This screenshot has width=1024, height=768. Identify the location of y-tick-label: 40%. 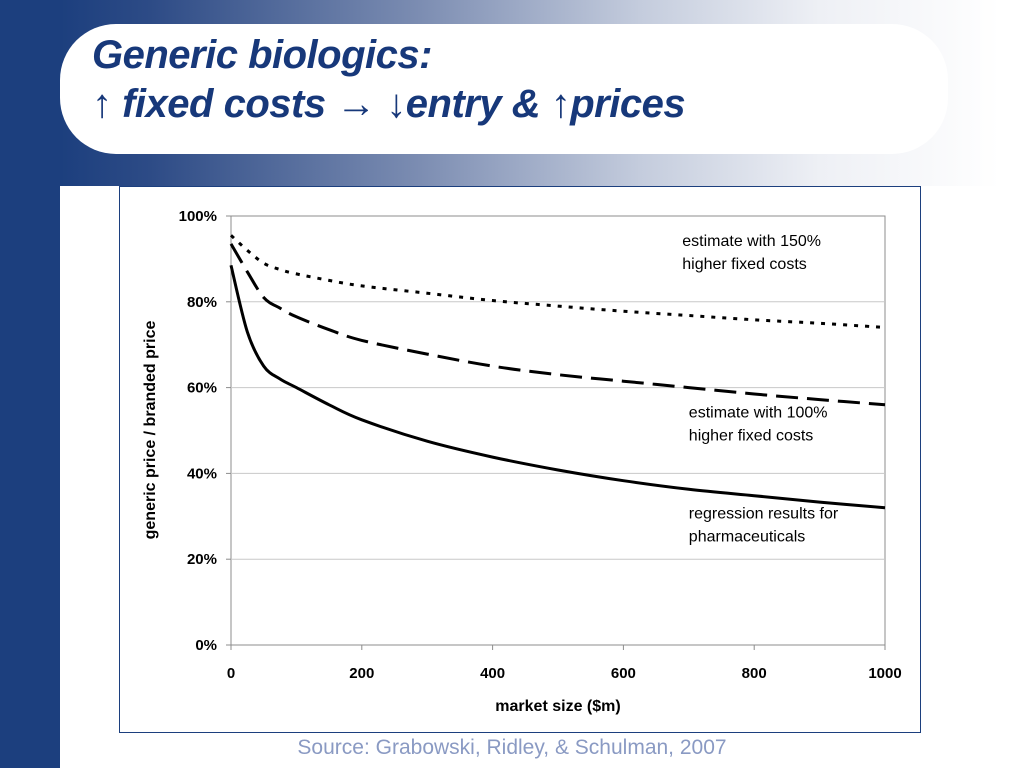
(202, 473).